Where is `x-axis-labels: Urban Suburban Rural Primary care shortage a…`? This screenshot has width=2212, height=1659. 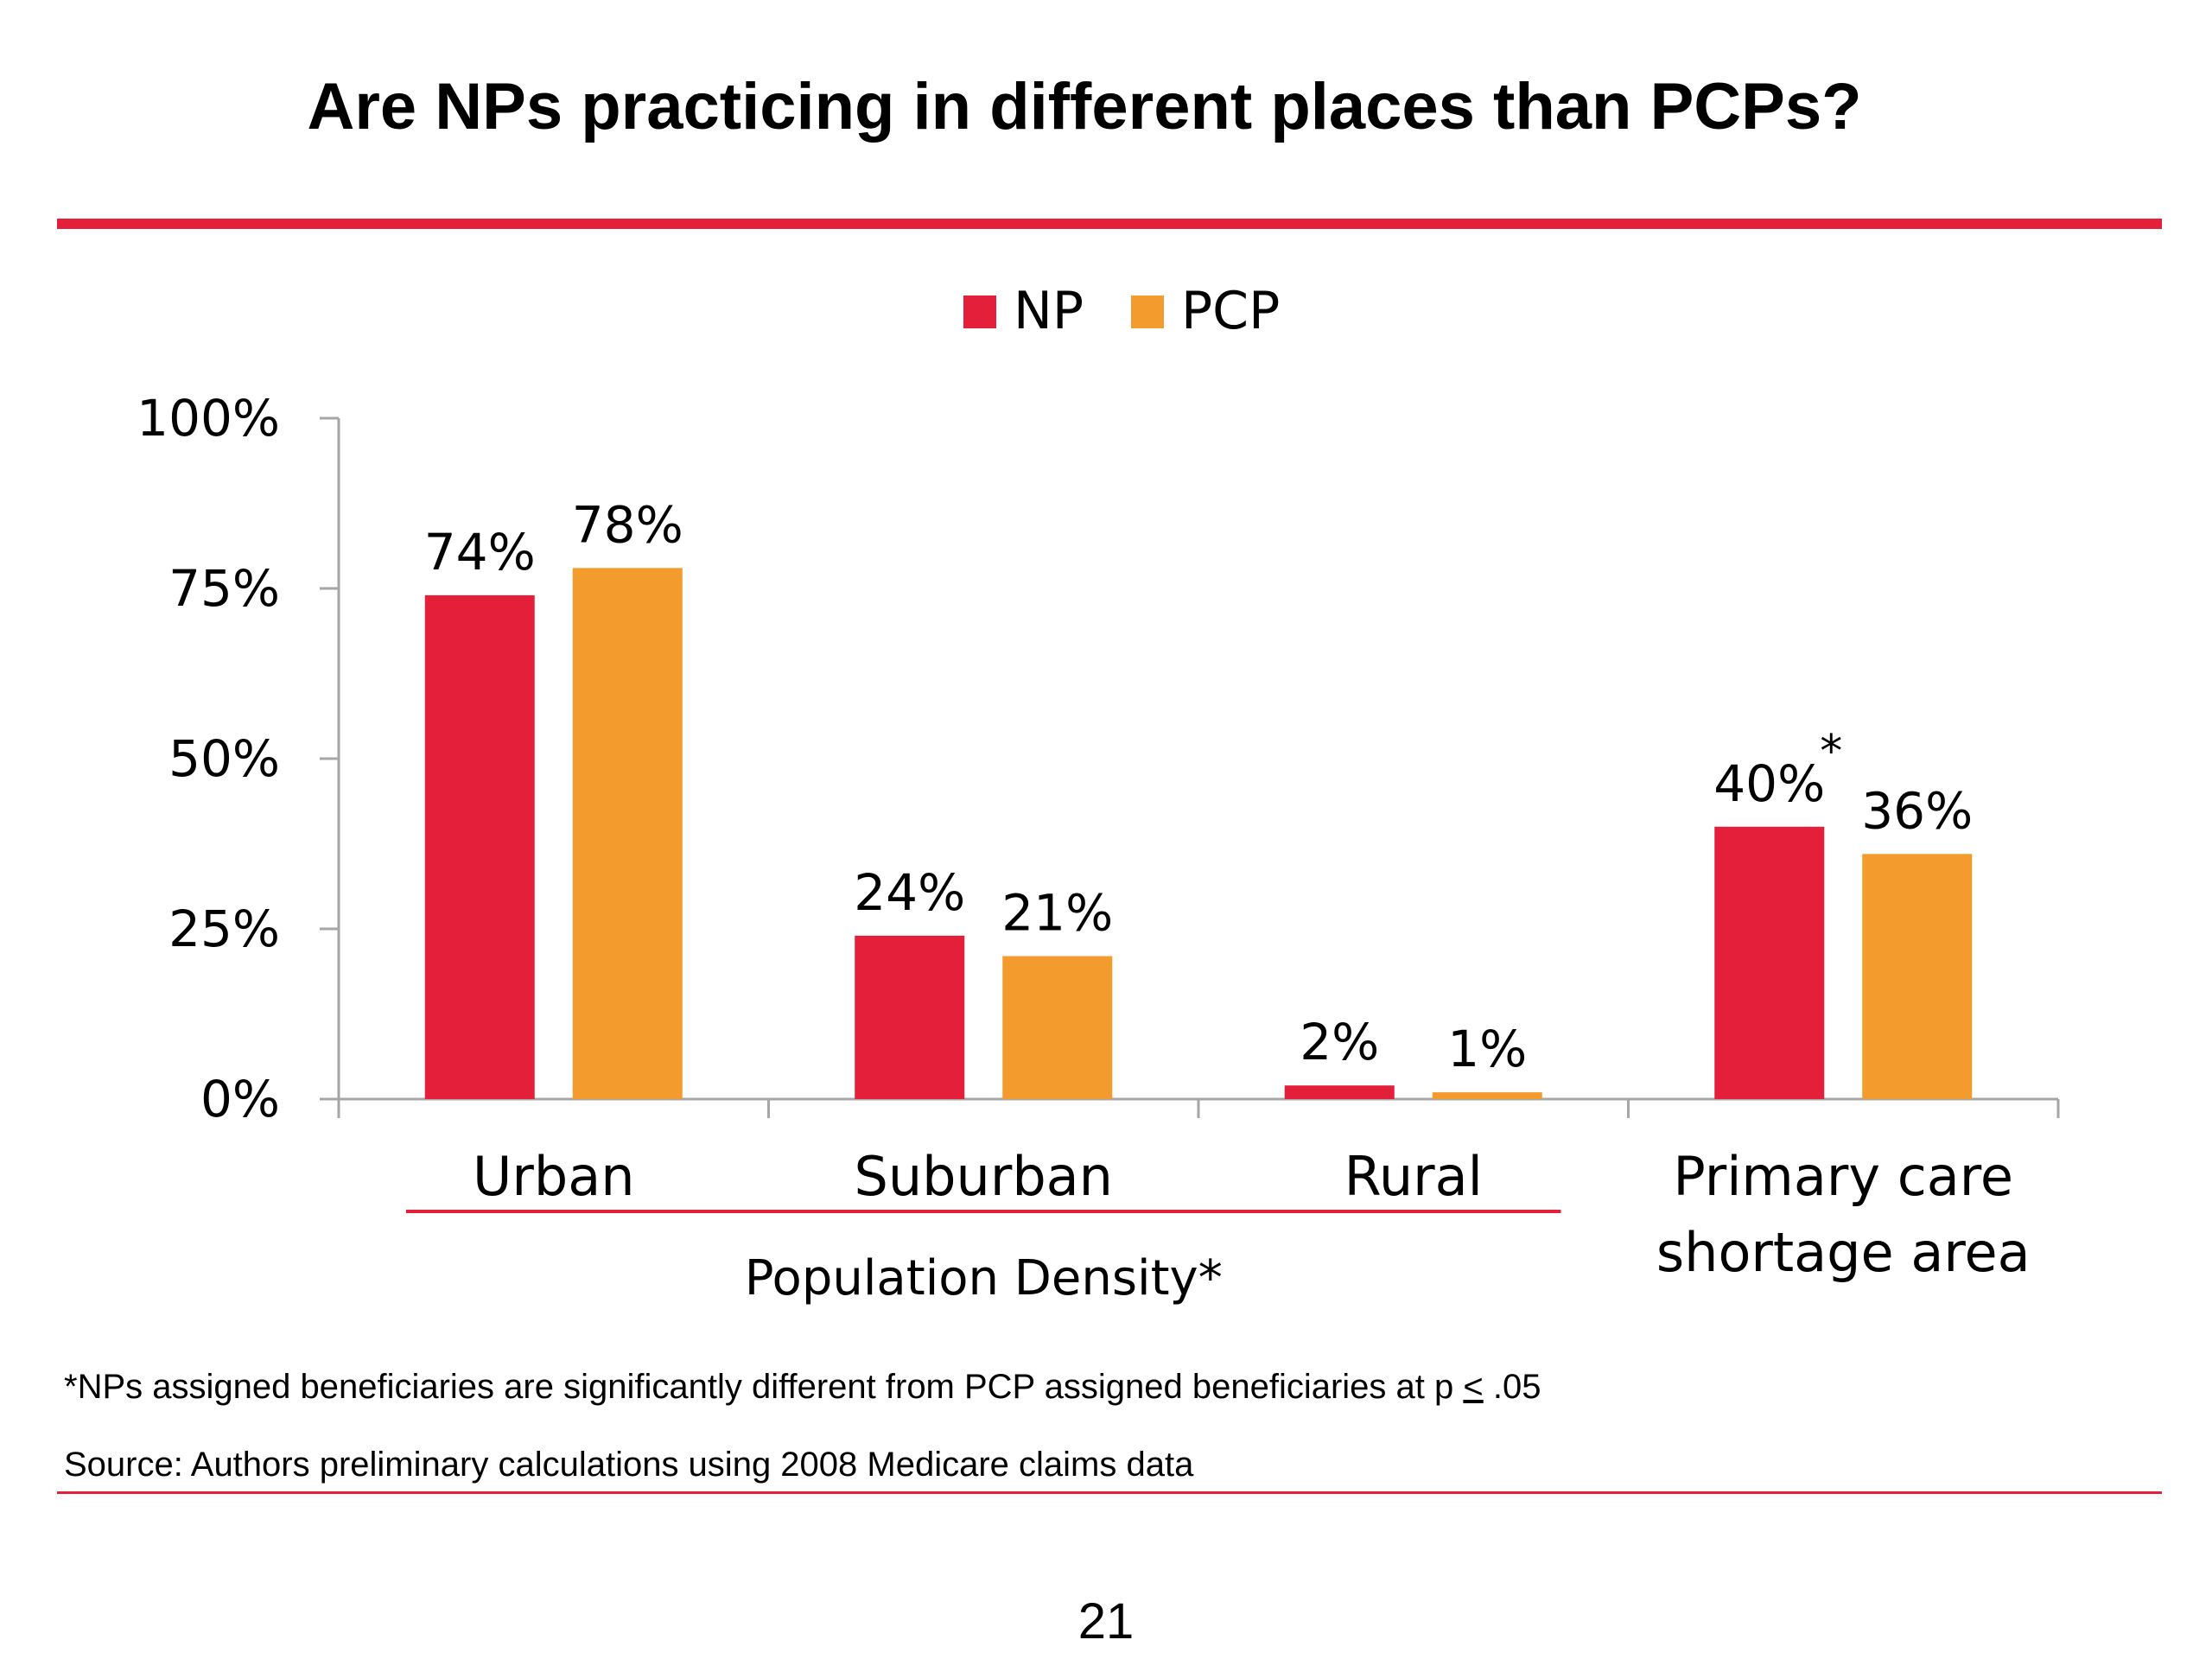 x-axis-labels: Urban Suburban Rural Primary care shortage a… is located at coordinates (1252, 1214).